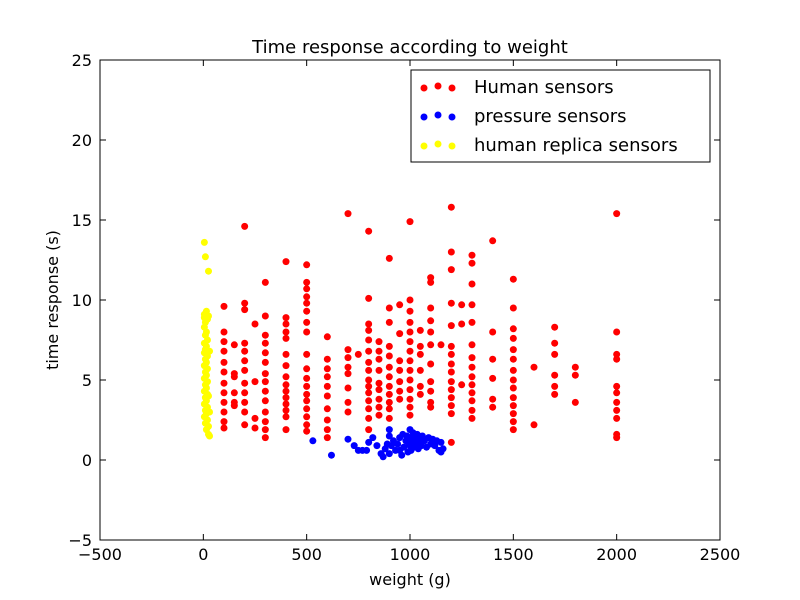 This screenshot has height=600, width=800. Describe the element at coordinates (616, 554) in the screenshot. I see `x-tick-label: 2000` at that location.